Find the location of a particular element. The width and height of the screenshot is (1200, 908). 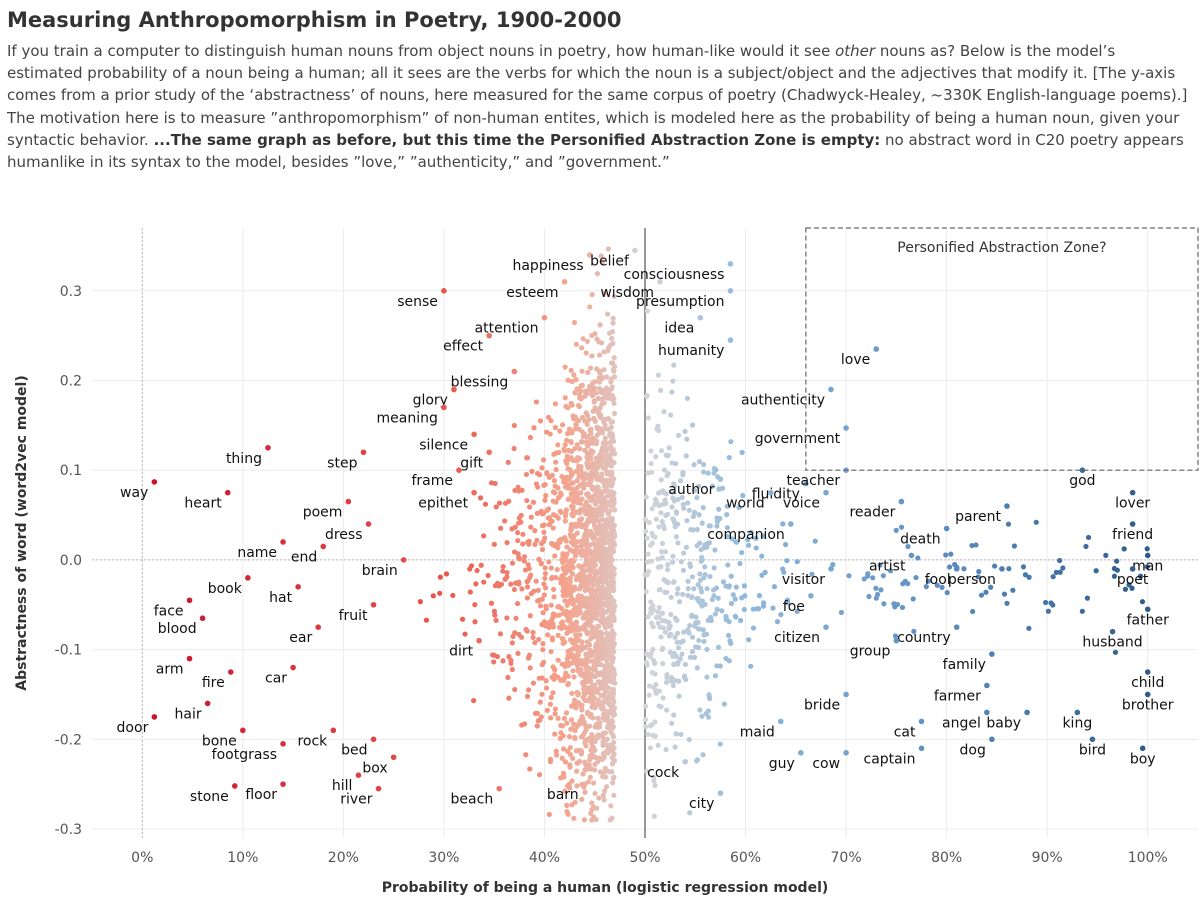

x-tick-label: 70% is located at coordinates (846, 858).